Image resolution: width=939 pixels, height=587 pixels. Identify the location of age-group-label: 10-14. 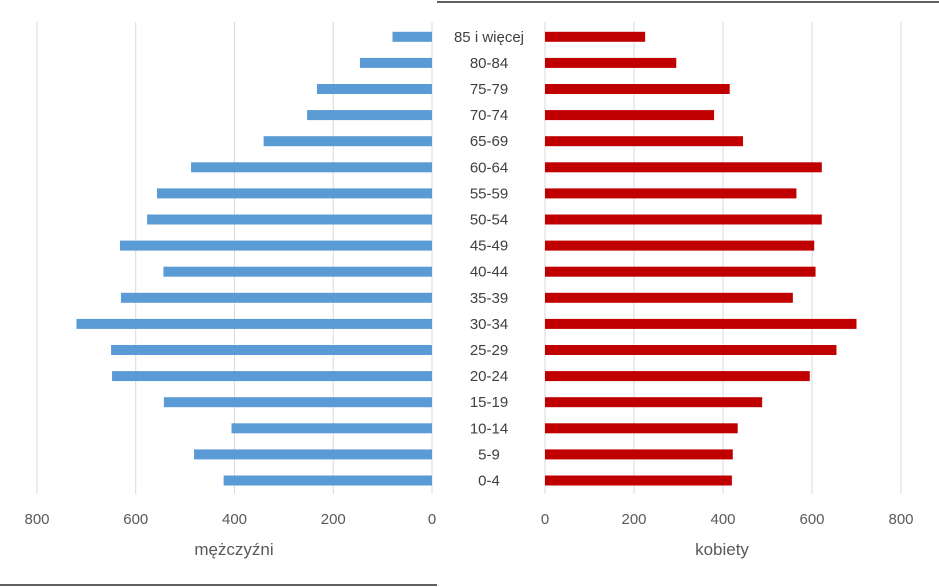
(489, 428).